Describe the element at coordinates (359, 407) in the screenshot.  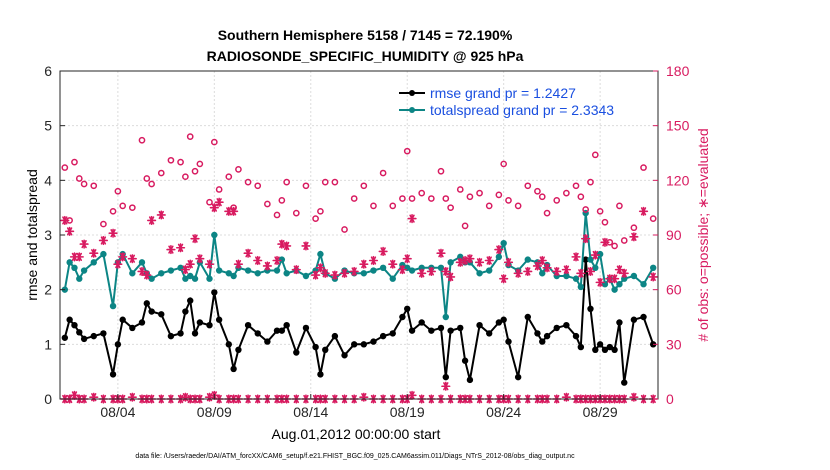
I see `x-axis-ticks: 08/04 08/09 08/14 08/19 08/24 08/29` at that location.